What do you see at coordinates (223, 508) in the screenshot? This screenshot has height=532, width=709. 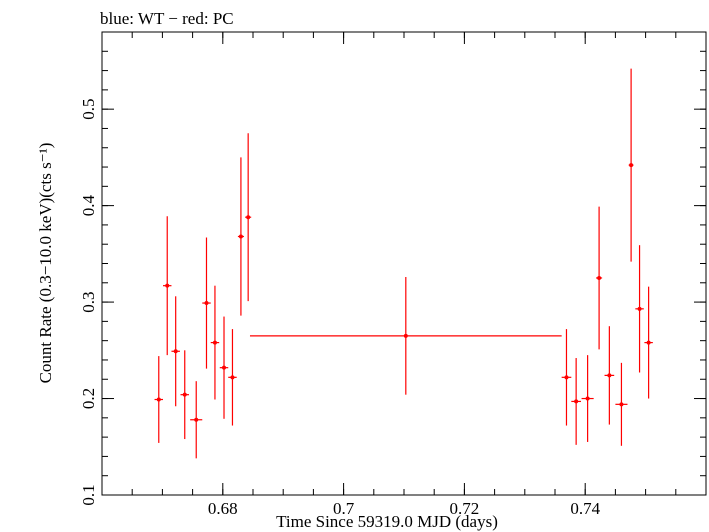 I see `x-tick-label: 0.68` at bounding box center [223, 508].